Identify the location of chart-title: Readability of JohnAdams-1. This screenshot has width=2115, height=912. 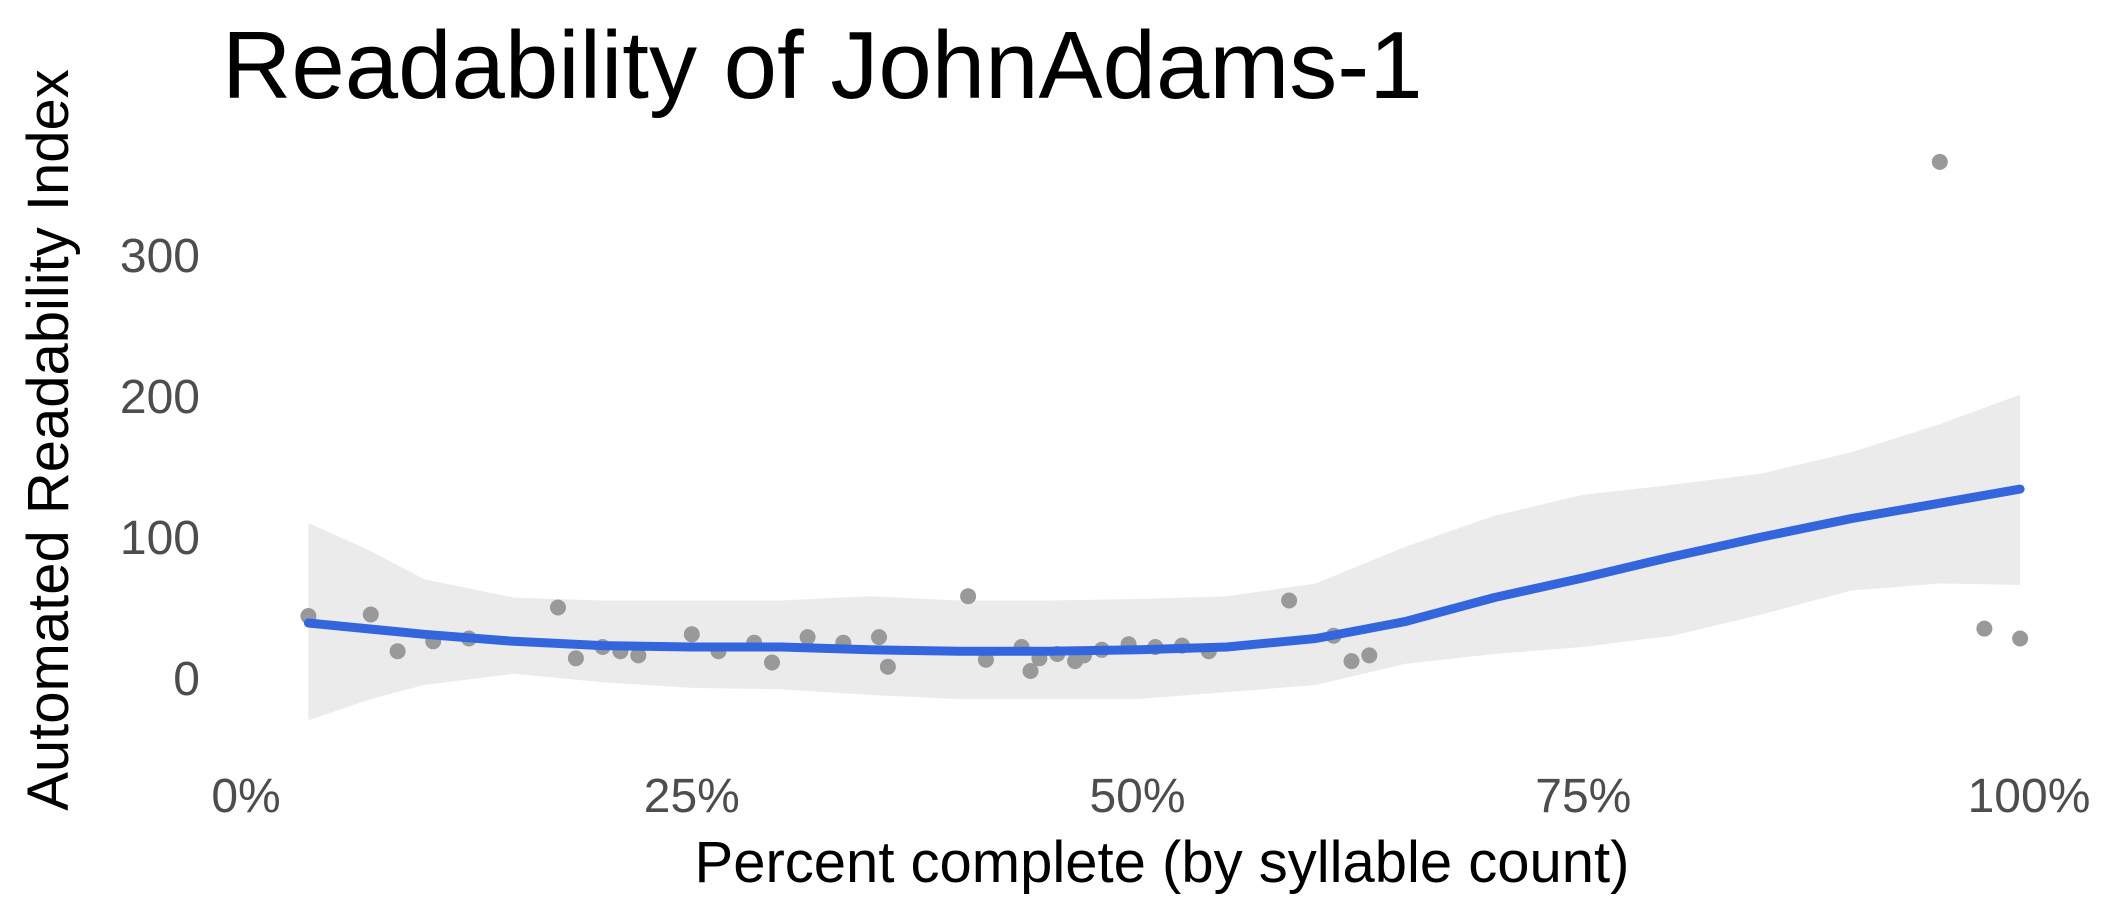
(822, 65).